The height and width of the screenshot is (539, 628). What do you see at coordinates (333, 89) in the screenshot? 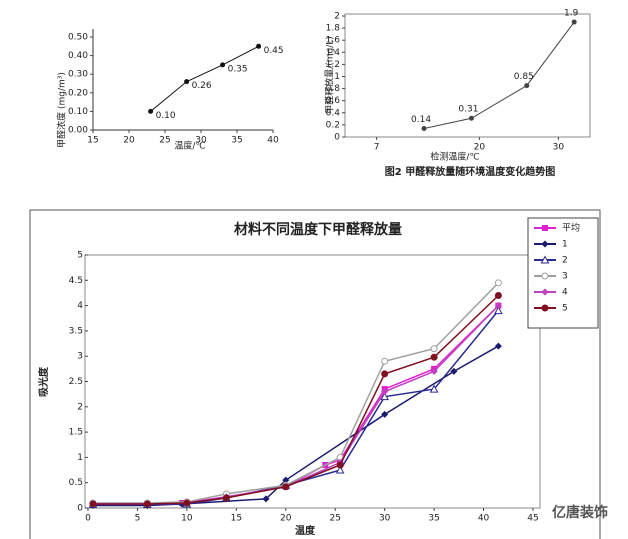
I see `y-tick-label: 0.8` at bounding box center [333, 89].